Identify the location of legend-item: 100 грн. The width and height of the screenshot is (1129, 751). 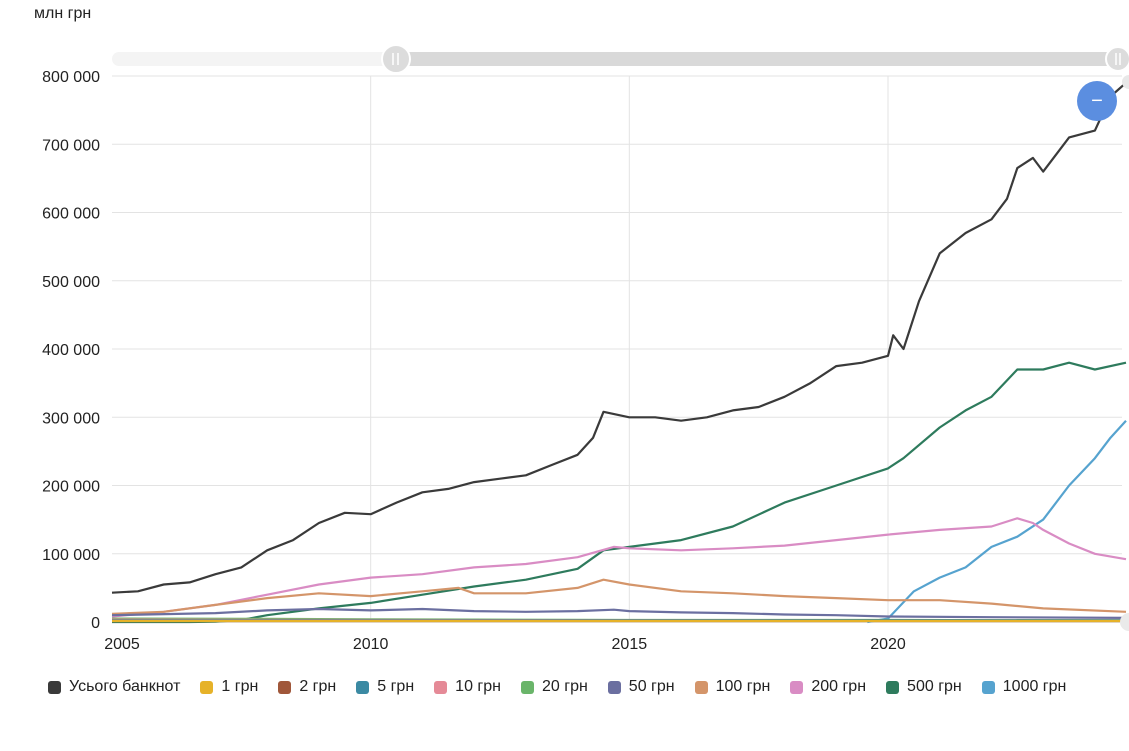
(732, 687).